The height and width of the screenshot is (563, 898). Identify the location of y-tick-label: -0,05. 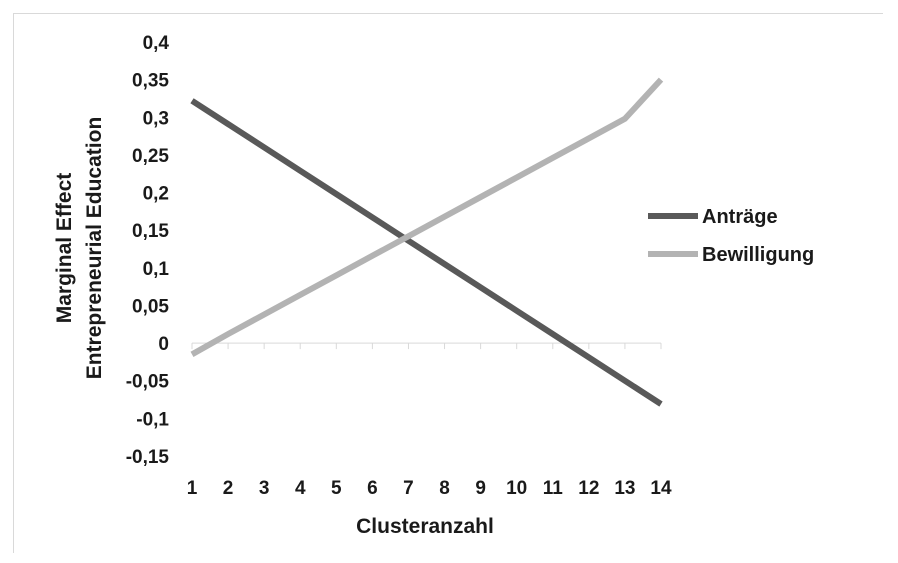
(148, 382).